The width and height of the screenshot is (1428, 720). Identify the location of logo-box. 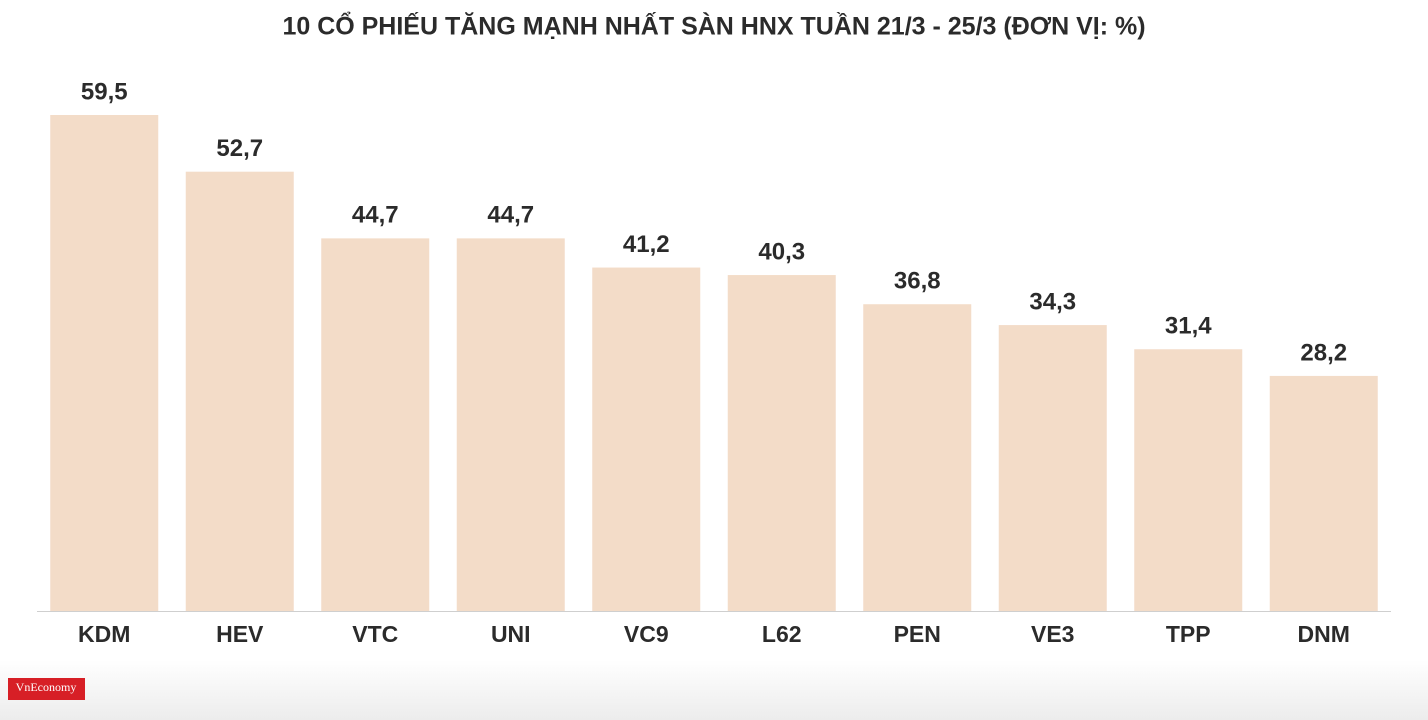
(46, 689).